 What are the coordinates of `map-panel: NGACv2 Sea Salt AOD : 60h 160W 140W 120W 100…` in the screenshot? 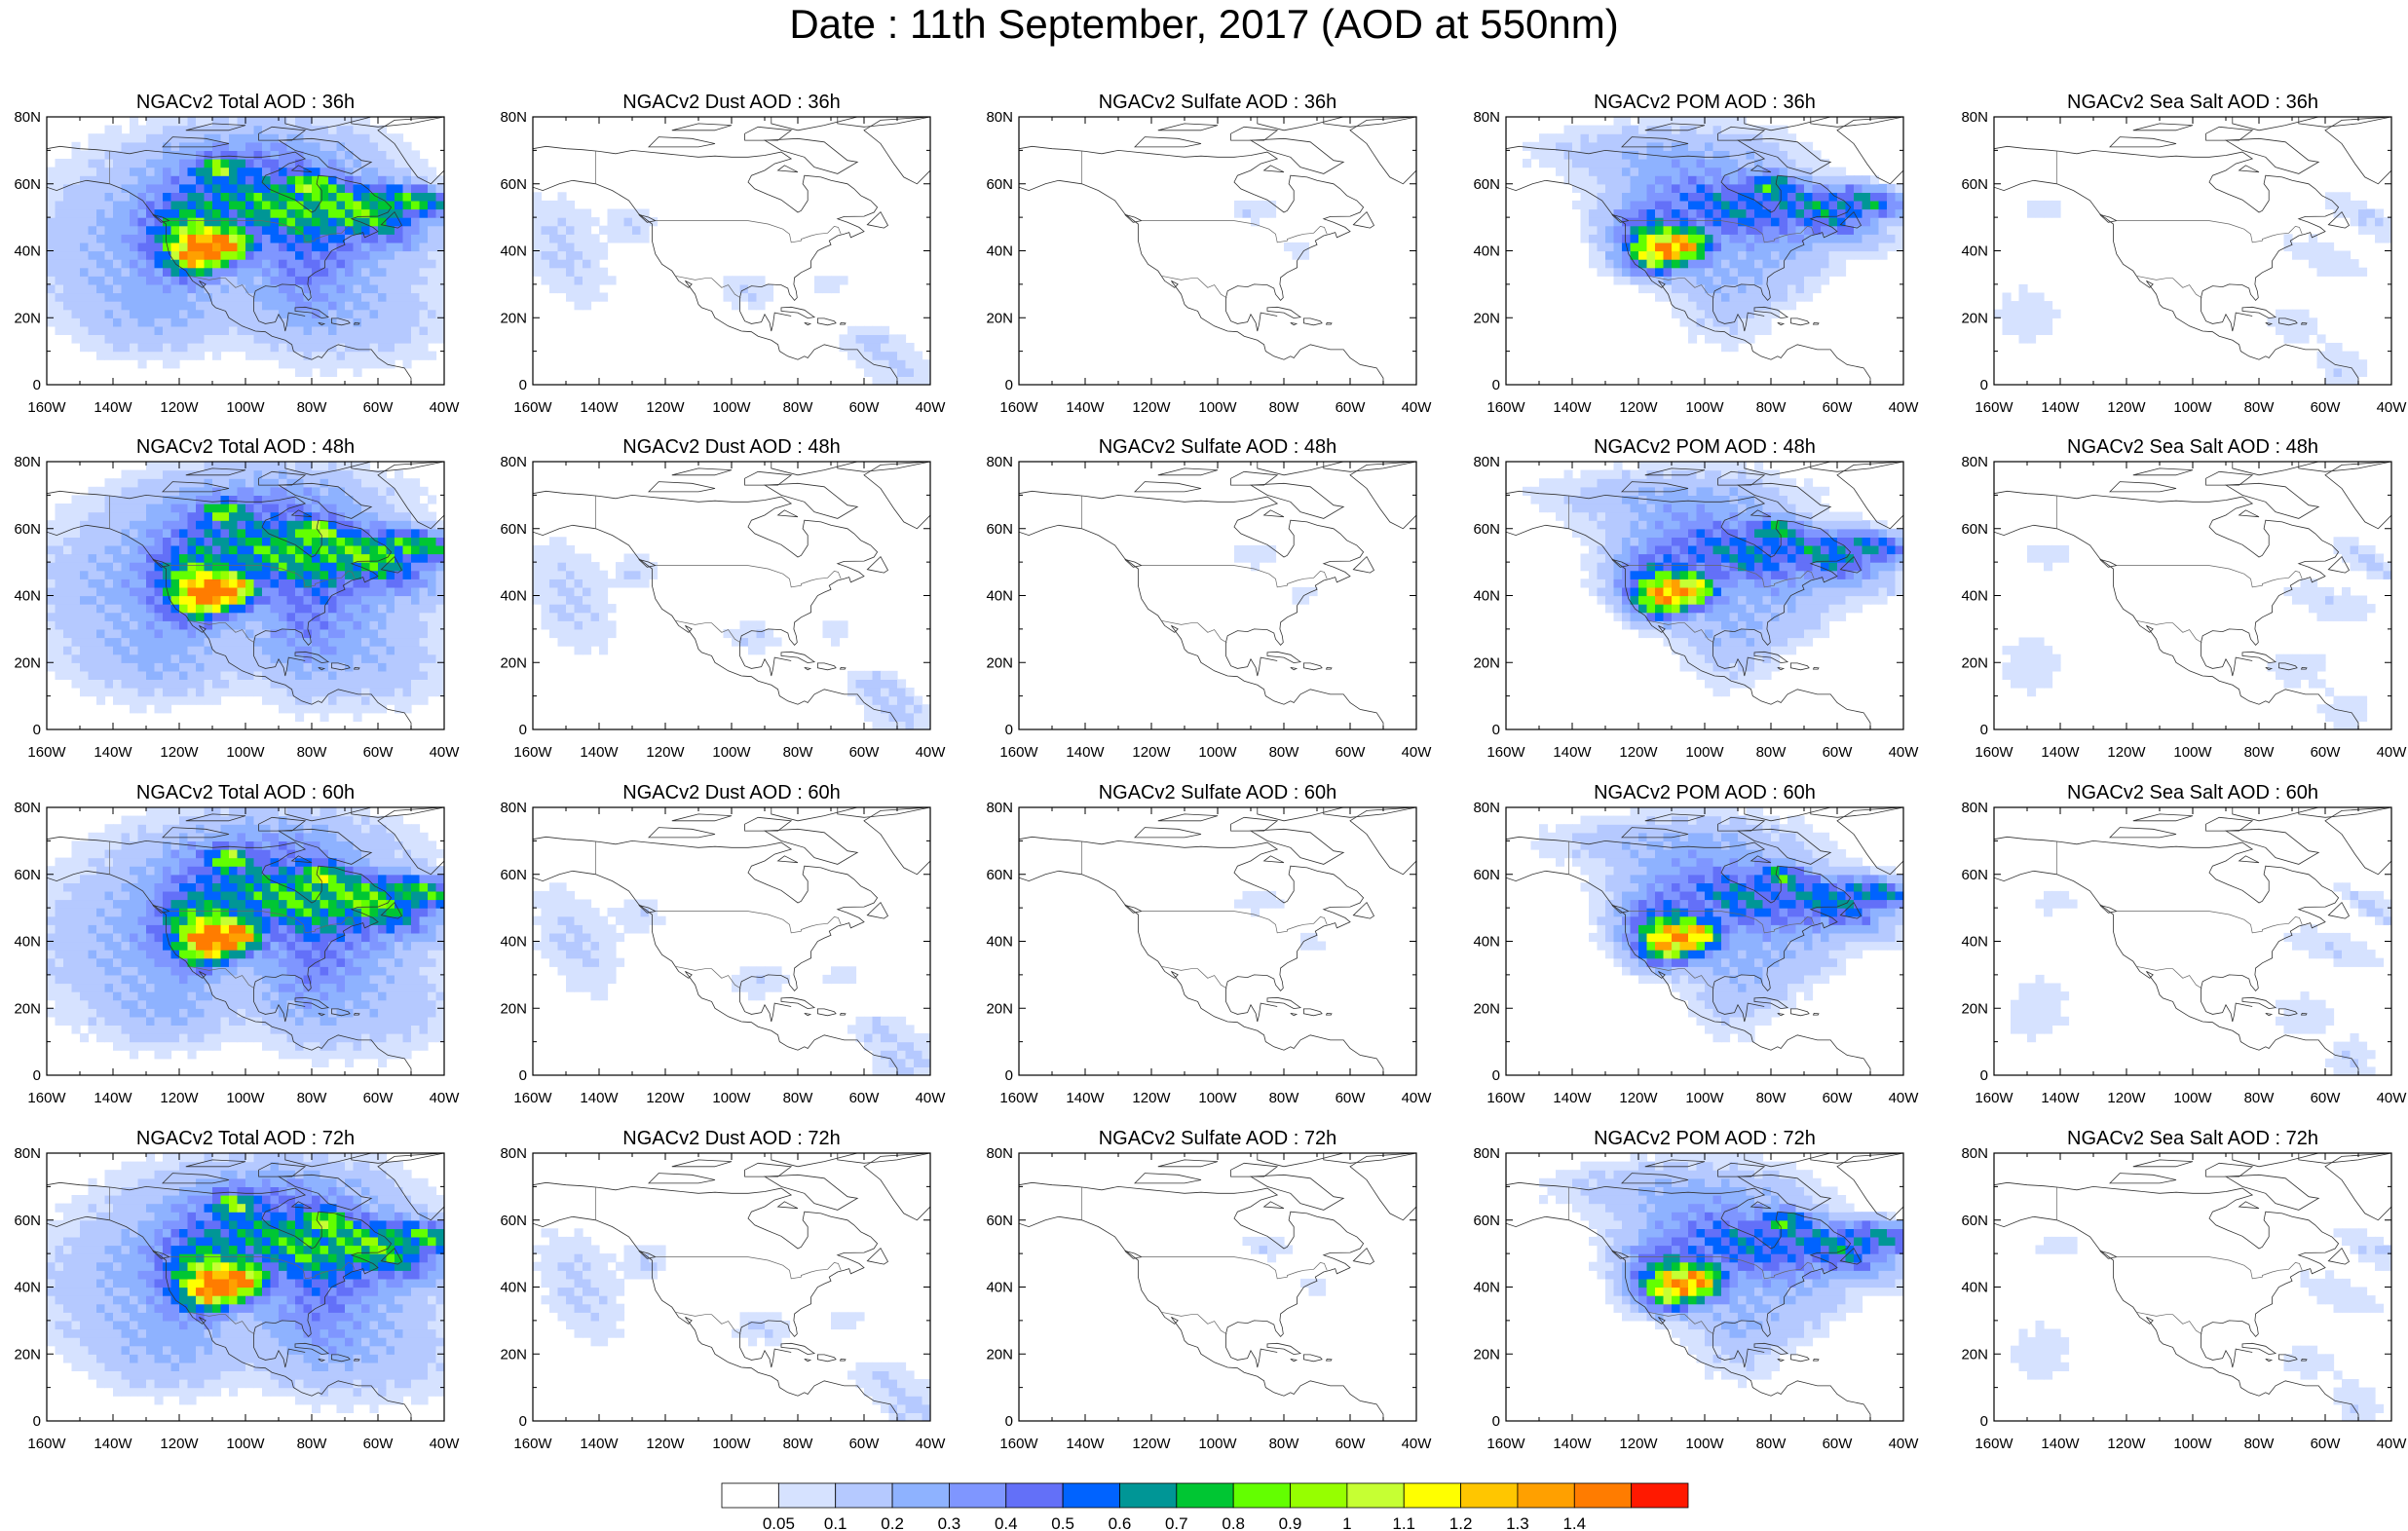 It's located at (2184, 944).